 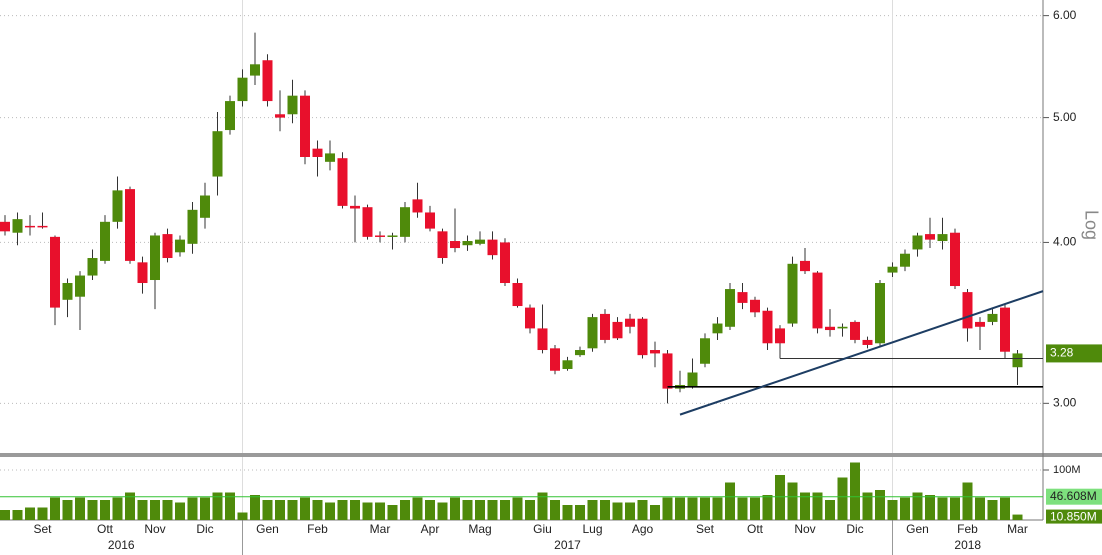 I want to click on year-label: 2018, so click(x=967, y=545).